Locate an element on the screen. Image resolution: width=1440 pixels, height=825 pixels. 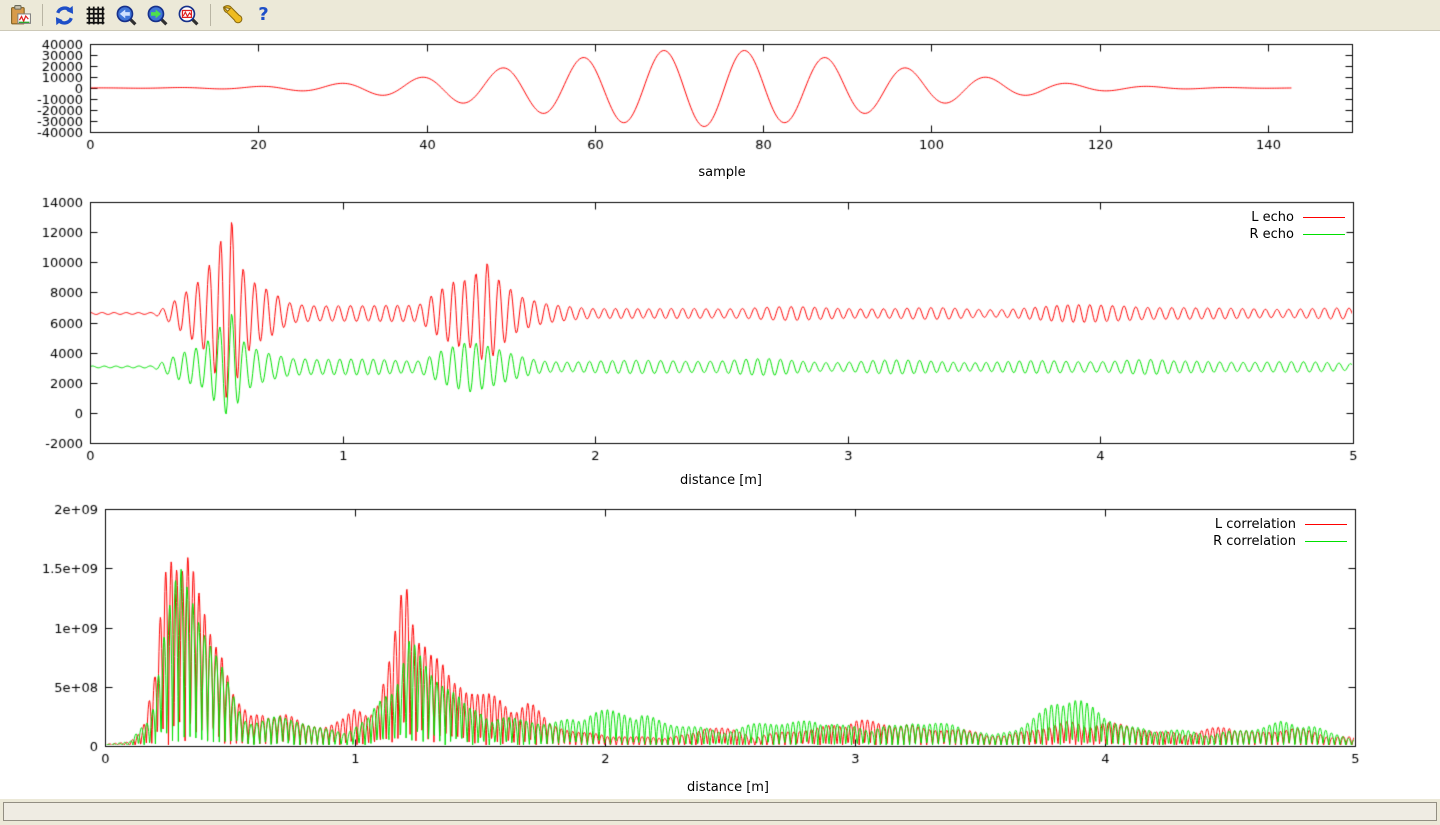
legend-label: R echo is located at coordinates (1271, 234).